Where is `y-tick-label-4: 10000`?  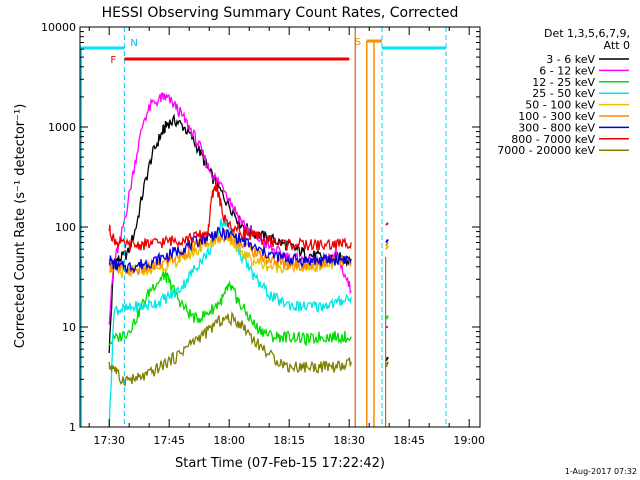
y-tick-label-4: 10000 is located at coordinates (58, 27).